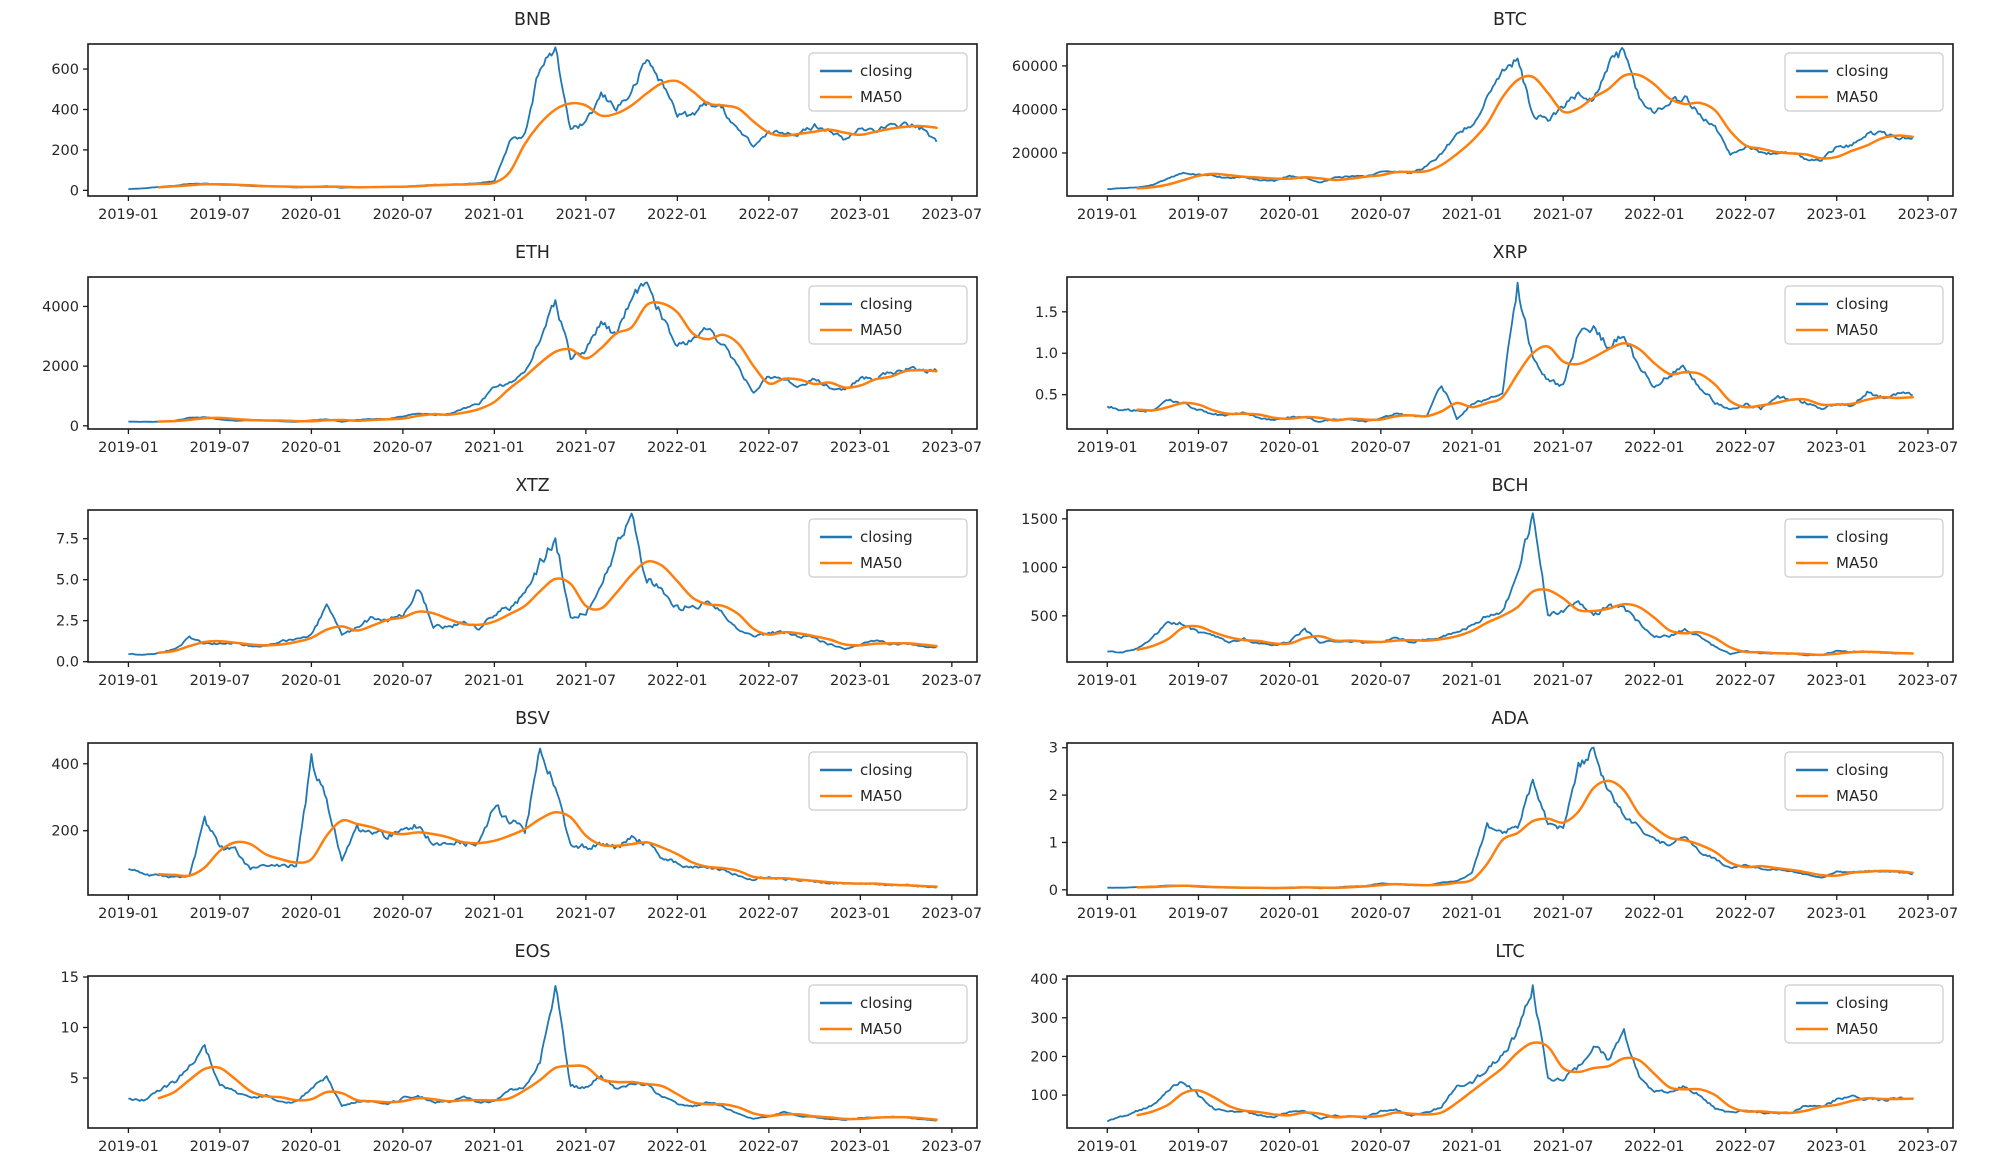  I want to click on y-tick-label: 2000, so click(60, 367).